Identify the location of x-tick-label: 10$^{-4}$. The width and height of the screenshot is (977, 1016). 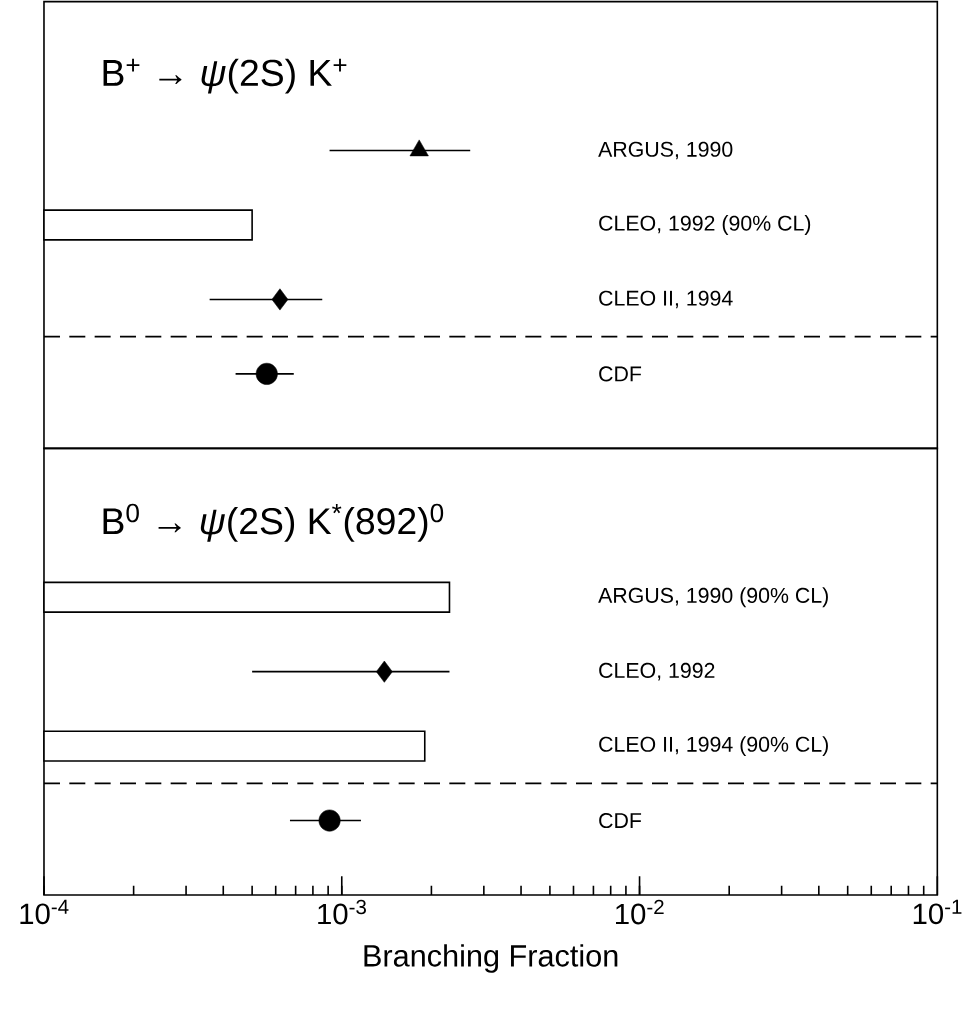
(44, 912).